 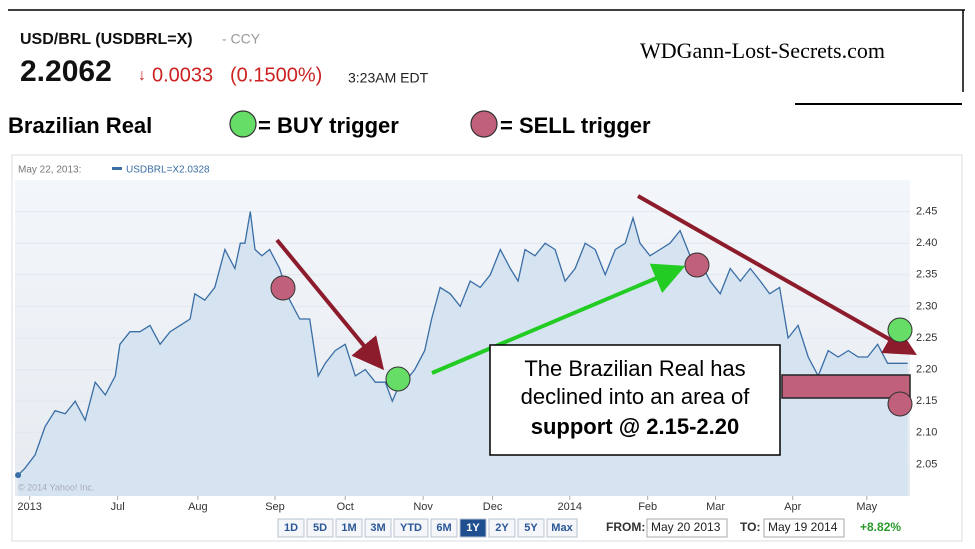 What do you see at coordinates (18, 475) in the screenshot?
I see `start-point` at bounding box center [18, 475].